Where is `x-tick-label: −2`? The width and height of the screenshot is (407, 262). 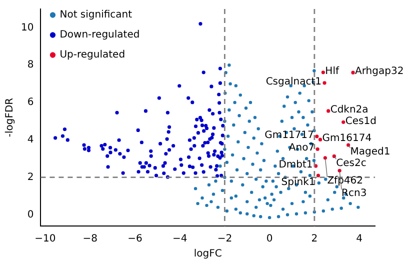 x-tick-label: −2 is located at coordinates (224, 239).